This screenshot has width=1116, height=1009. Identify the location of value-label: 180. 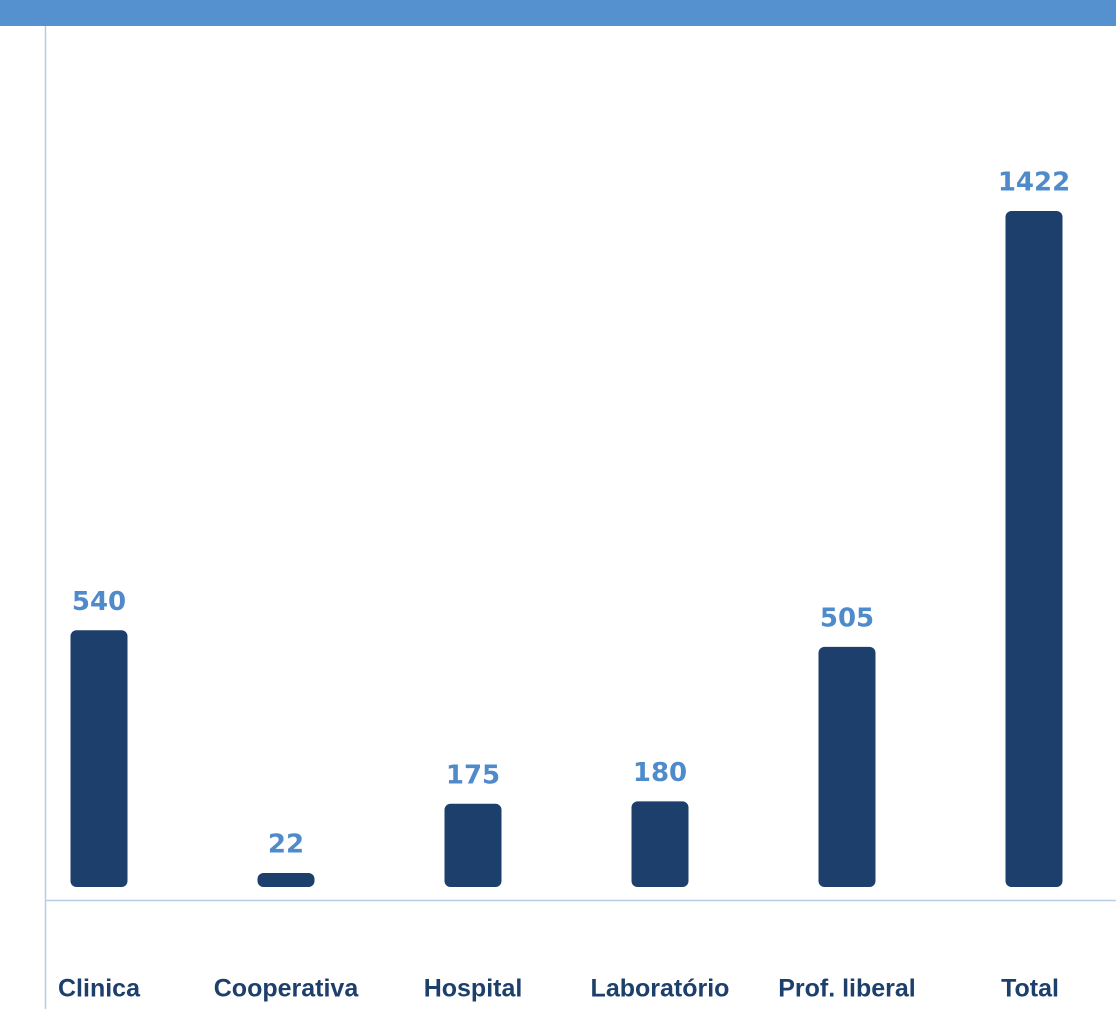
(660, 773).